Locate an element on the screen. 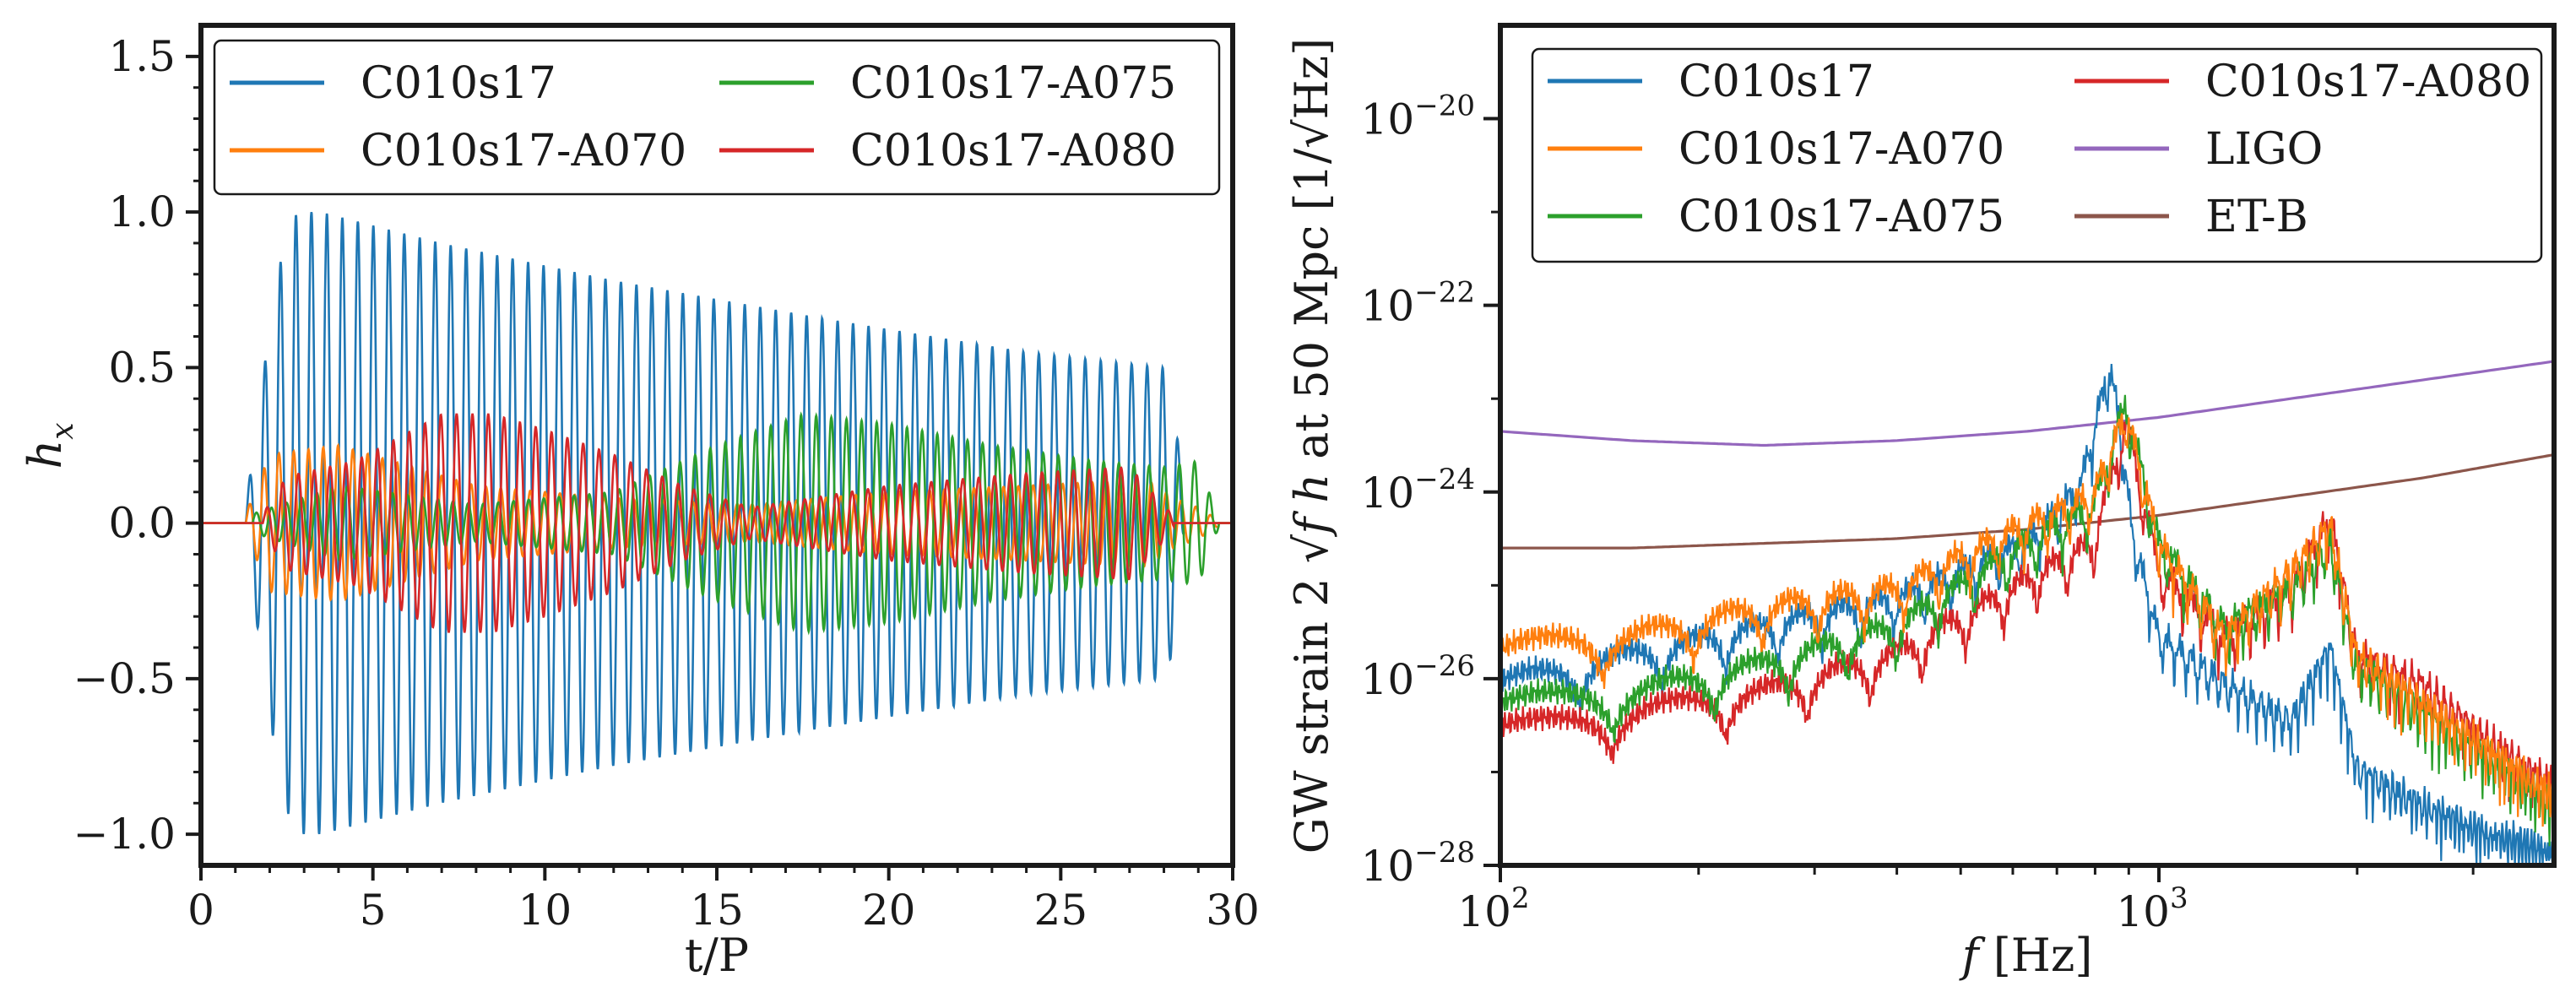  right-legend-label-et-b: ET-B is located at coordinates (2256, 217).